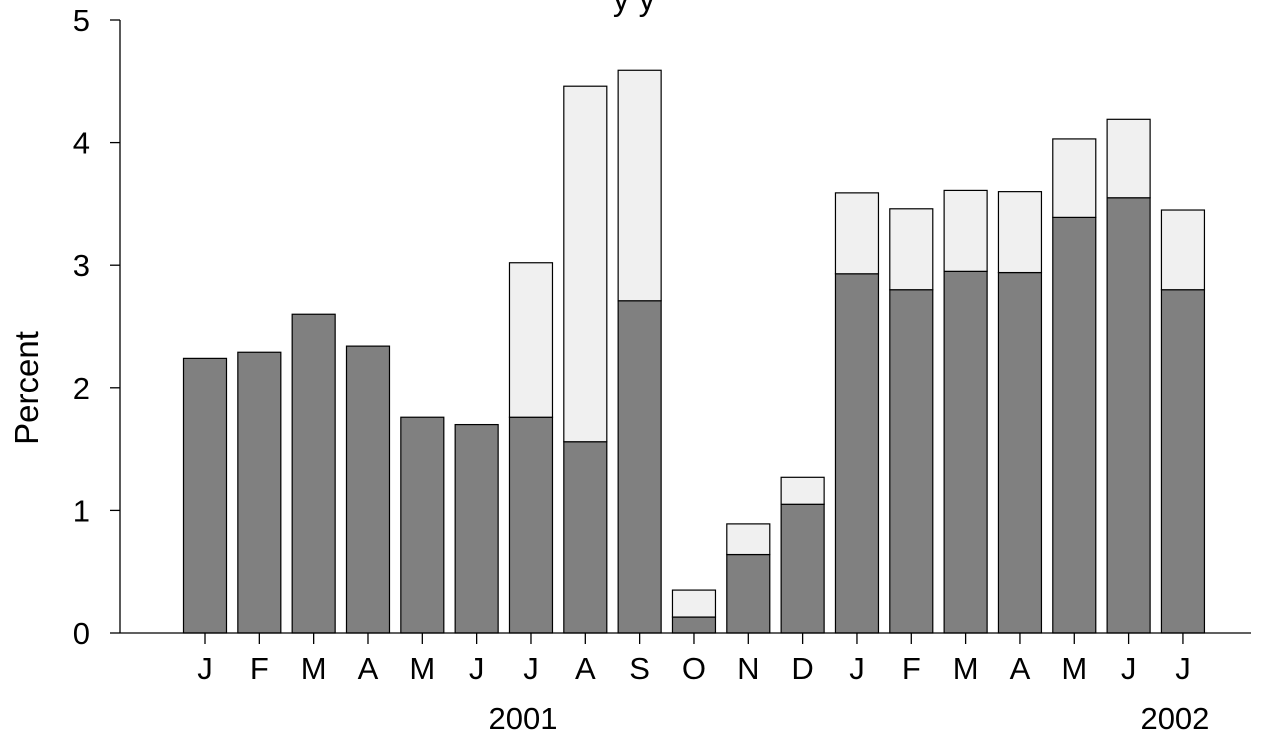 Image resolution: width=1267 pixels, height=745 pixels. Describe the element at coordinates (205, 668) in the screenshot. I see `x-tick-label-1: J` at that location.